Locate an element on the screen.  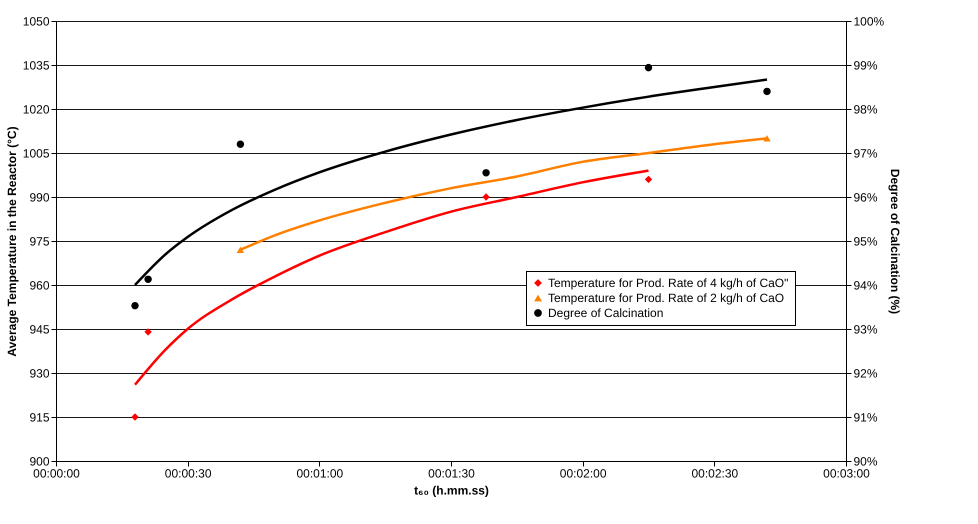
y2-tick-label: 99% is located at coordinates (866, 65).